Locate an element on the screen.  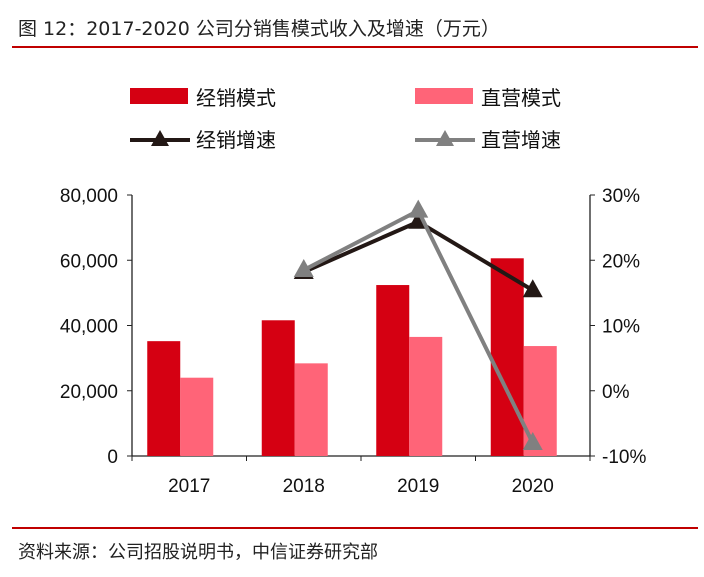
right-tick-label: 0% is located at coordinates (616, 392).